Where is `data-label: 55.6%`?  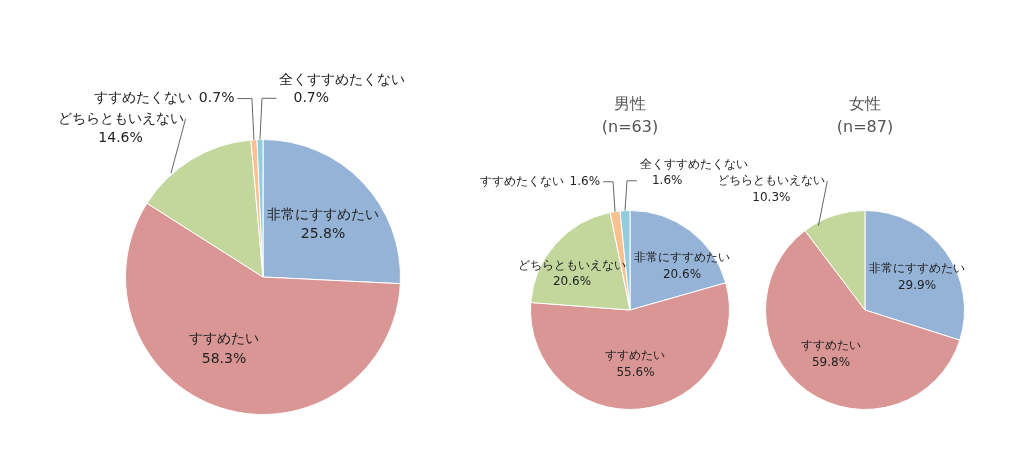 data-label: 55.6% is located at coordinates (635, 371).